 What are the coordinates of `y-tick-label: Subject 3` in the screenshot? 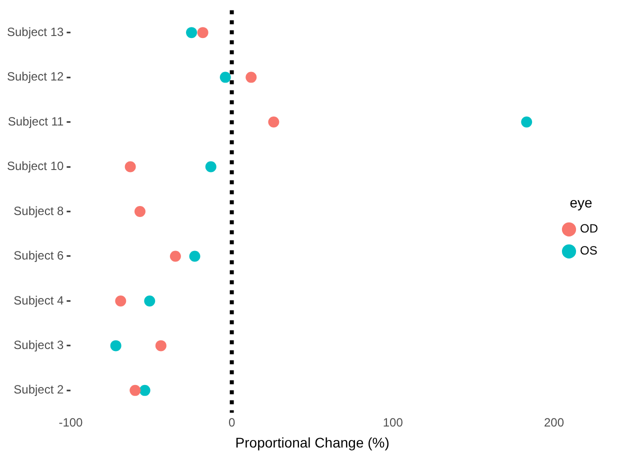 It's located at (39, 345).